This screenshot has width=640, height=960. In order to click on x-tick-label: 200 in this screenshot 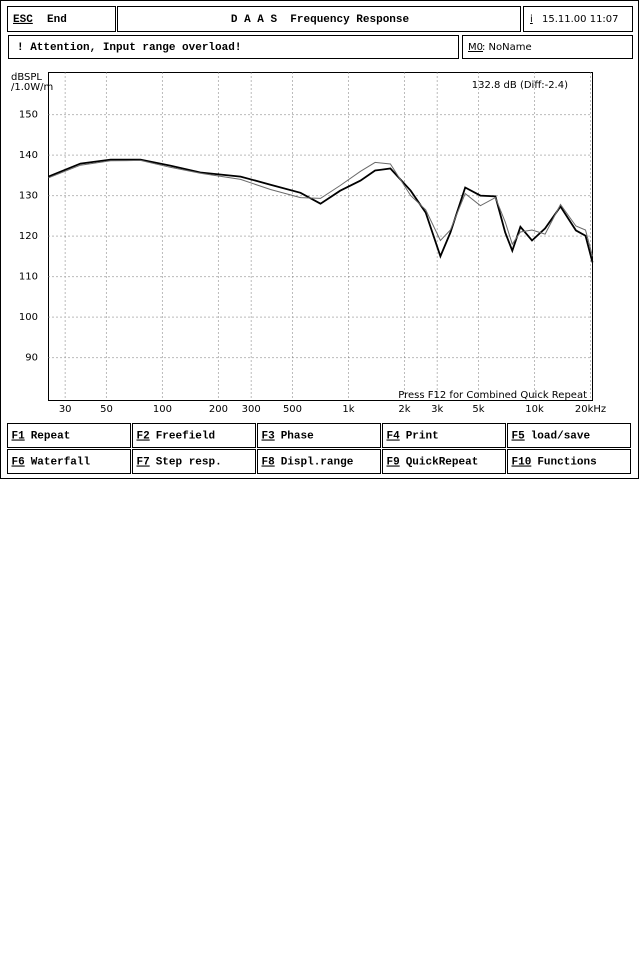, I will do `click(218, 409)`.